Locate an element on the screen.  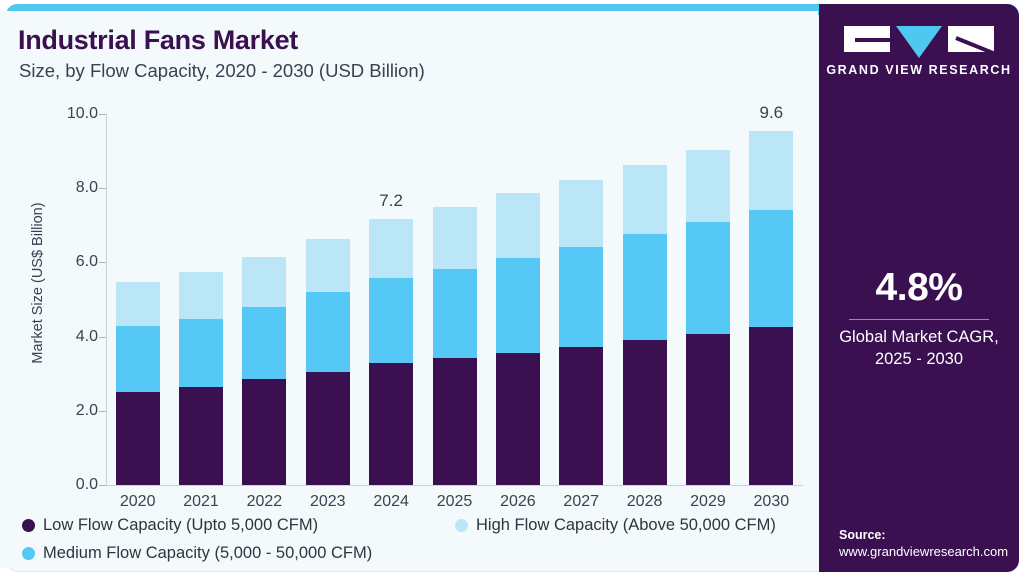
cagr-caption: Global Market CAGR, 2025 - 2030 is located at coordinates (919, 348).